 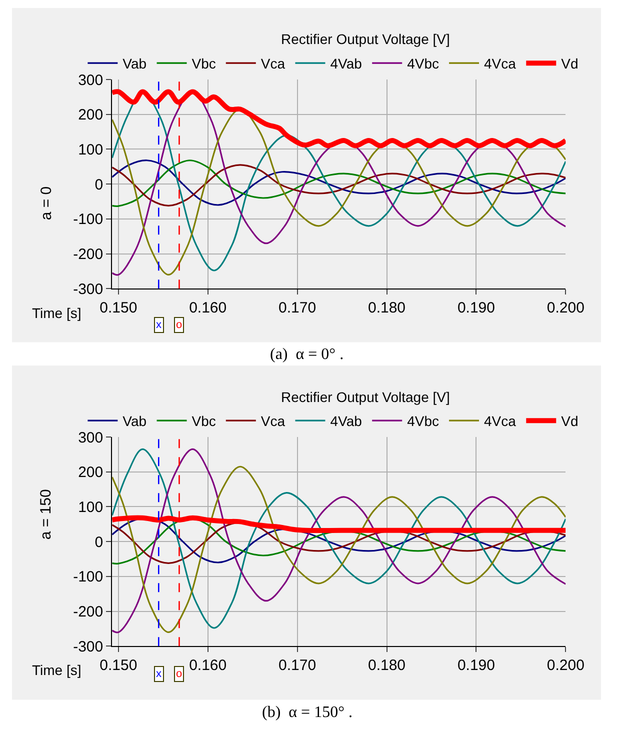 What do you see at coordinates (307, 354) in the screenshot?
I see `text: (a) α = 0° .` at bounding box center [307, 354].